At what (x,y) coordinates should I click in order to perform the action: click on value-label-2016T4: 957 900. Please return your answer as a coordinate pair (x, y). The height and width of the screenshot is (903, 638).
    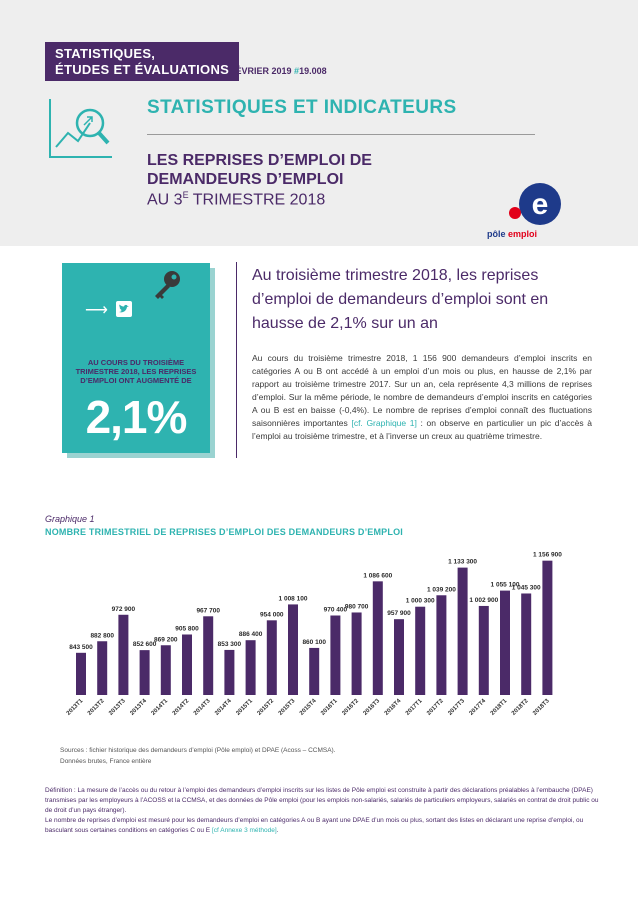
    Looking at the image, I should click on (399, 613).